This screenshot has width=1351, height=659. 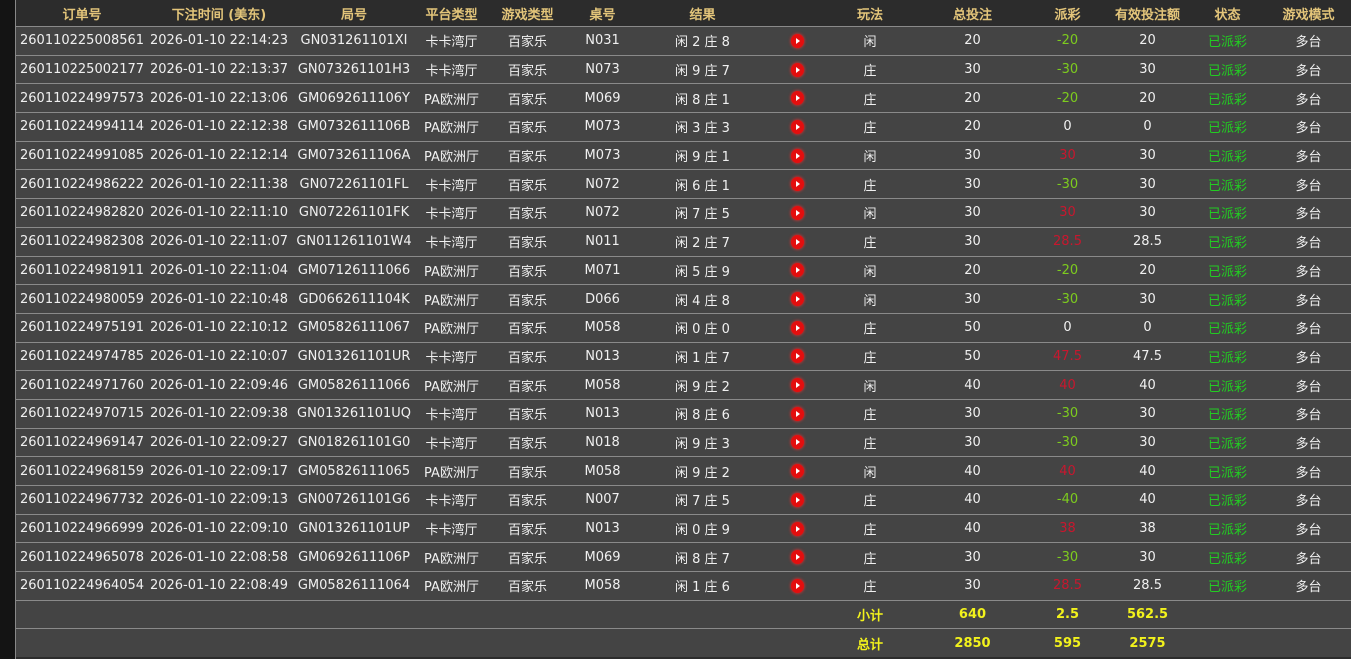 What do you see at coordinates (82, 127) in the screenshot?
I see `order-no-cell: 260110224994114` at bounding box center [82, 127].